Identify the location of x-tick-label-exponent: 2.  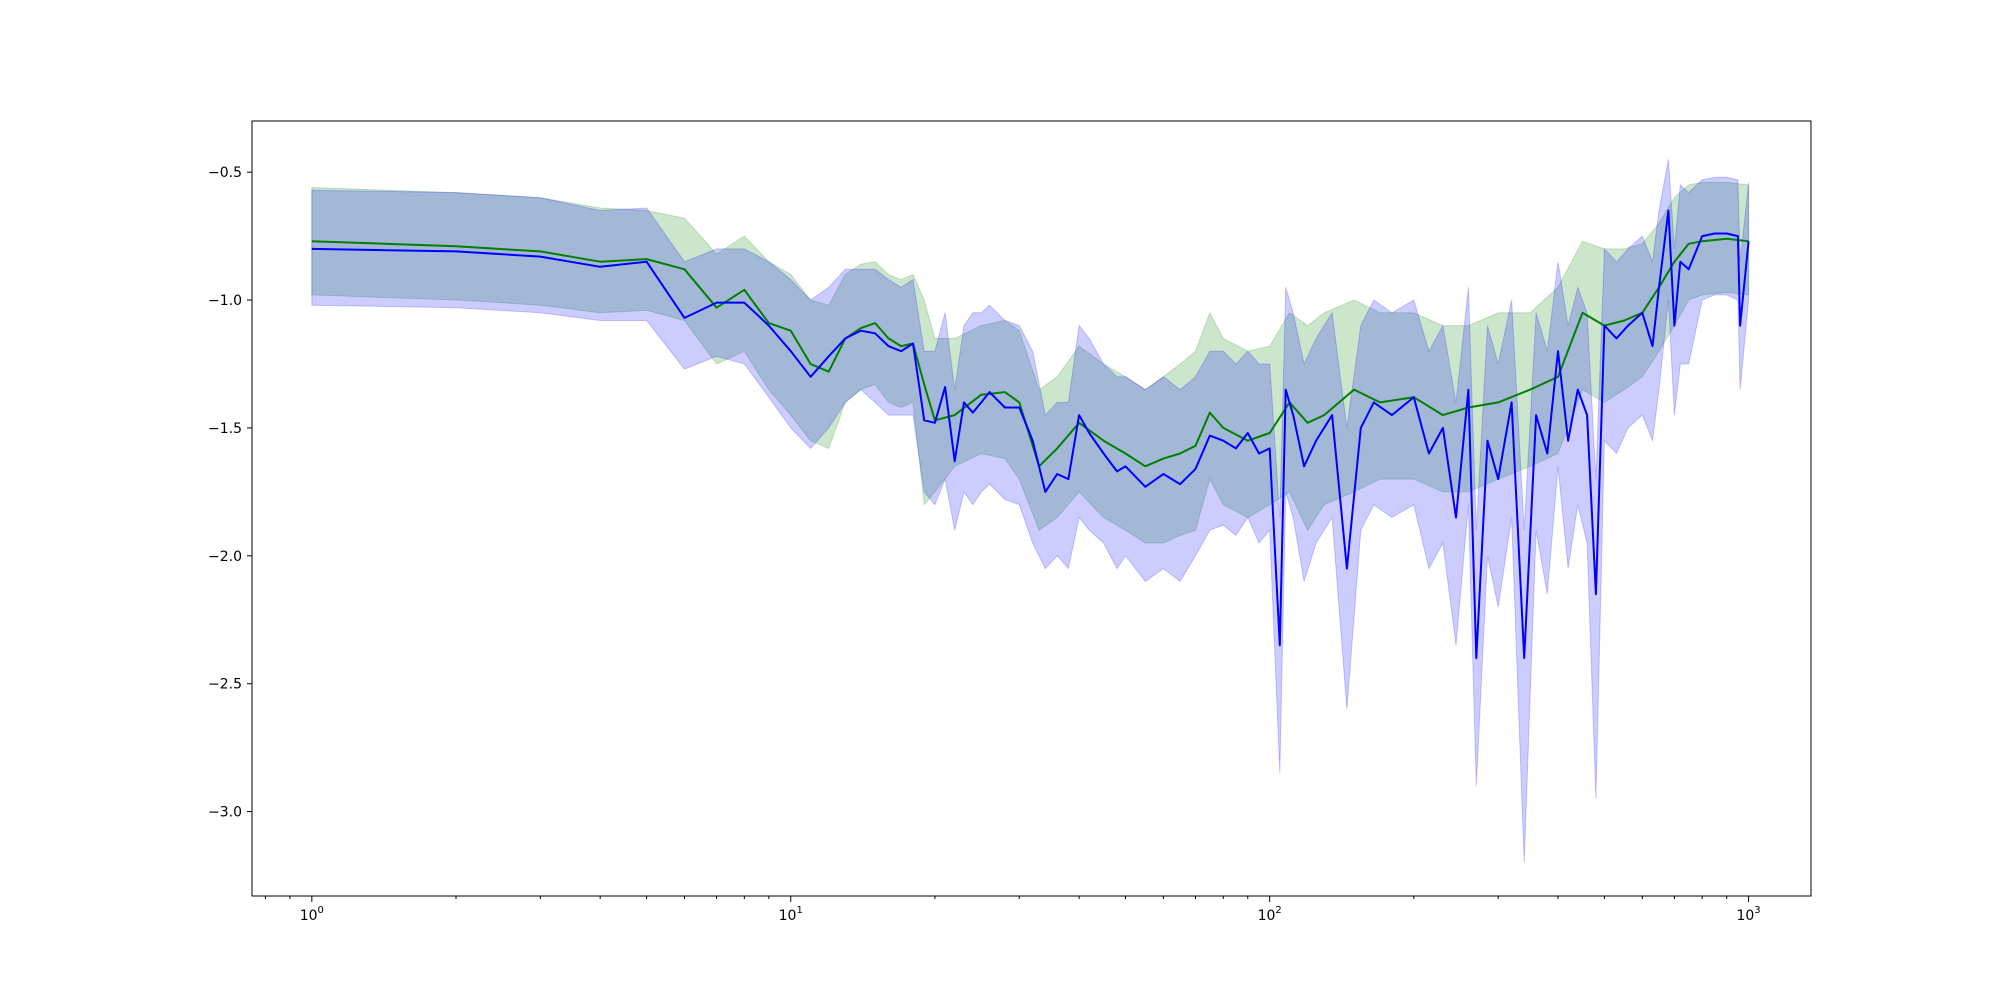
(1278, 910).